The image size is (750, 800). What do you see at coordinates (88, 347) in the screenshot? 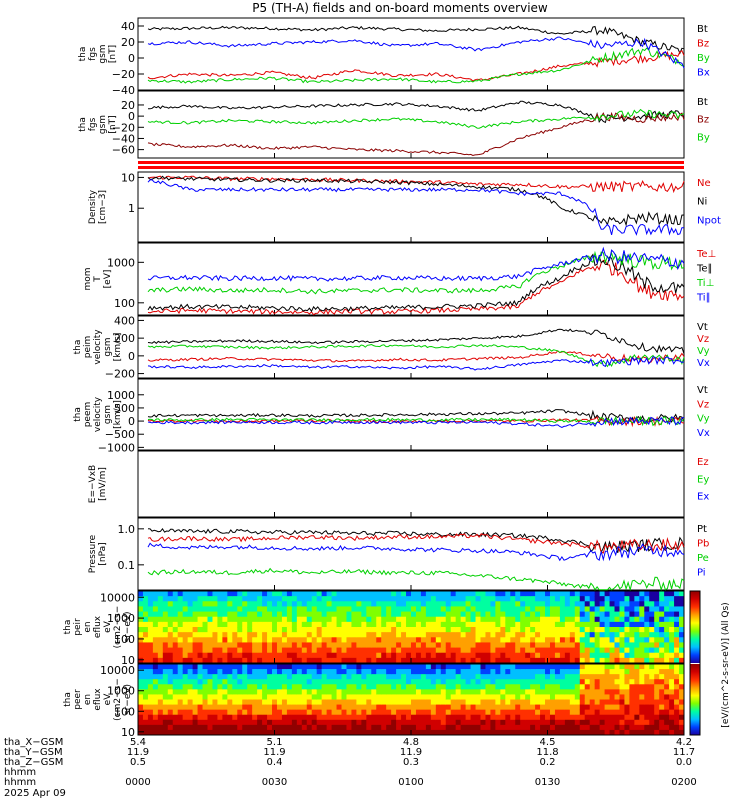
I see `panel-5-ylabel-1: peim` at bounding box center [88, 347].